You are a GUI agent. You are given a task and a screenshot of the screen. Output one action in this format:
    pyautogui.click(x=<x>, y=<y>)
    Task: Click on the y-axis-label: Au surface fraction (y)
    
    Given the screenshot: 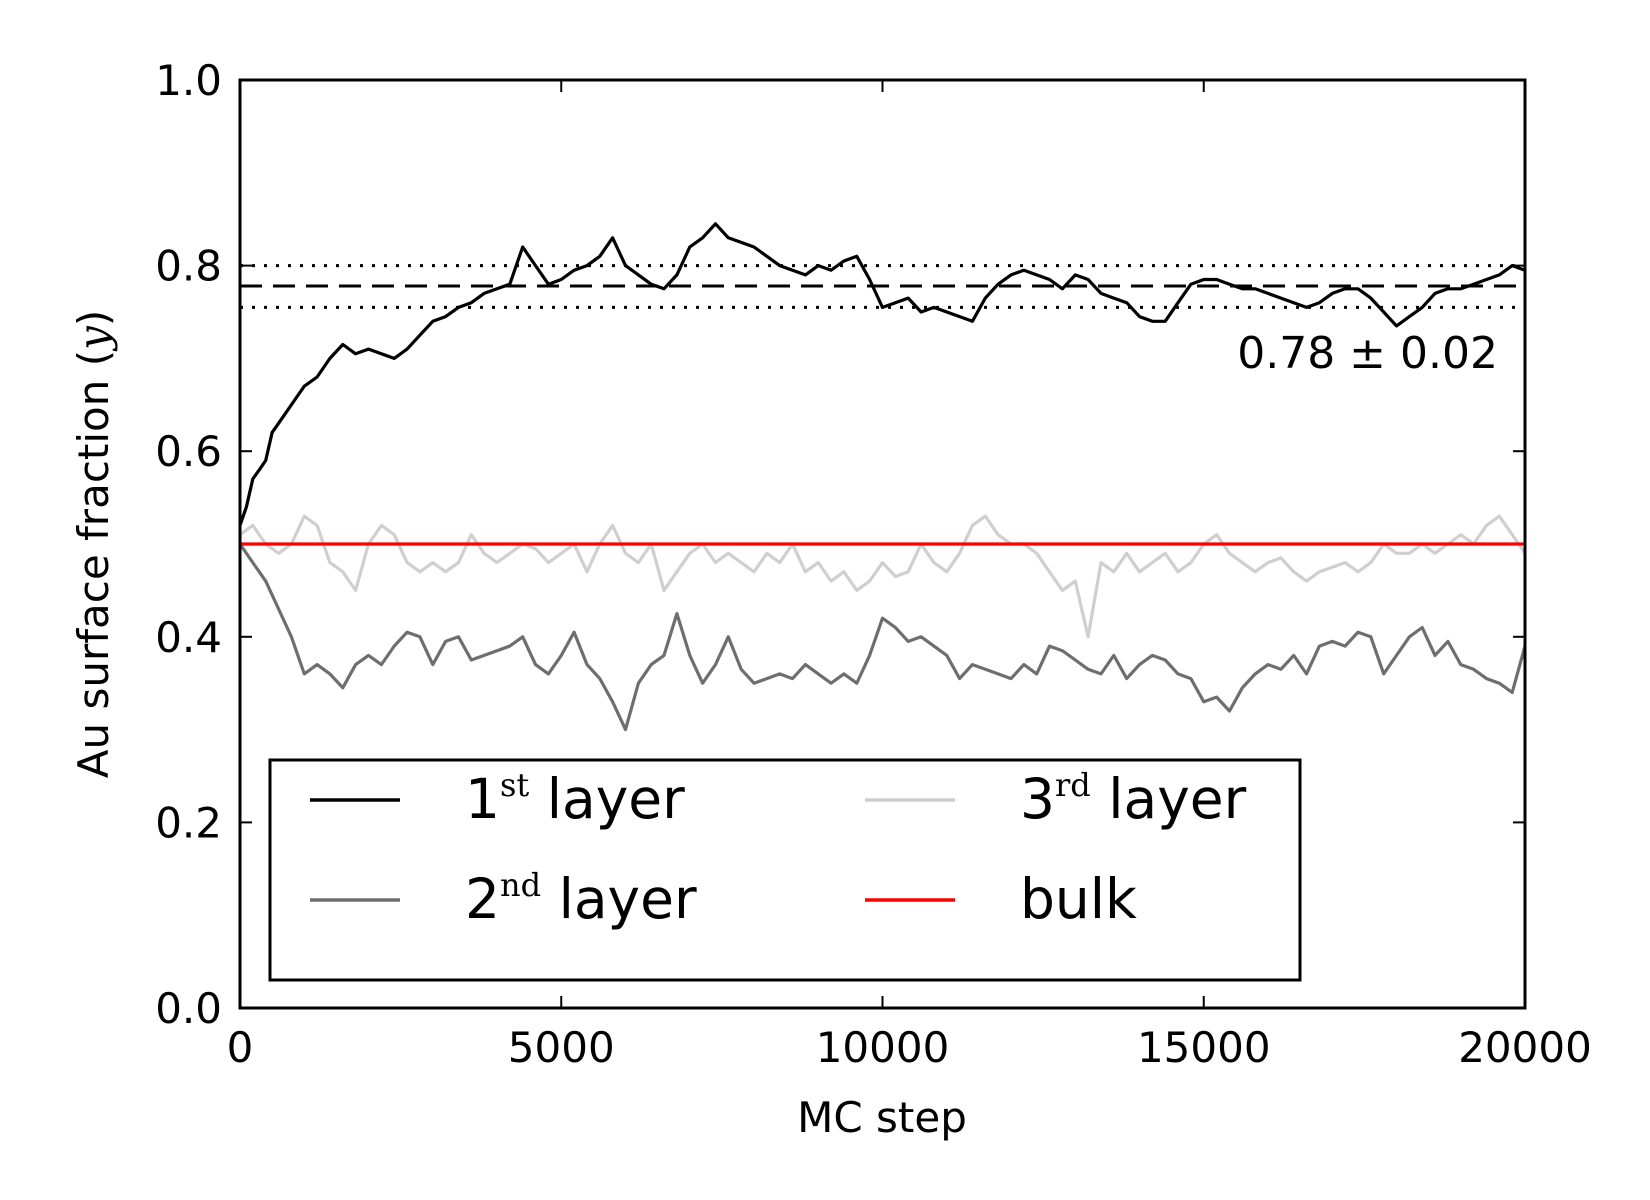 What is the action you would take?
    pyautogui.click(x=93, y=544)
    